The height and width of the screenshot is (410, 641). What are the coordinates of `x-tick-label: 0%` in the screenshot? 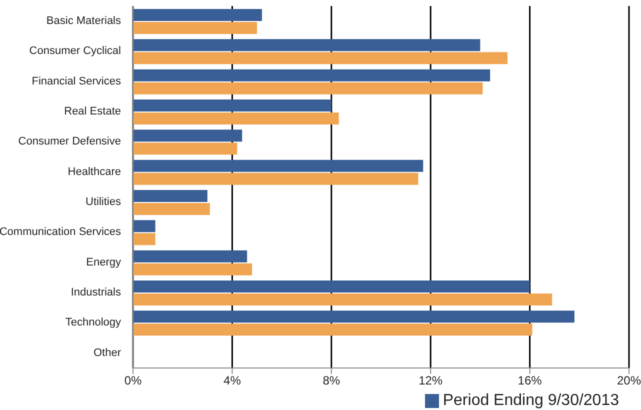 It's located at (133, 381).